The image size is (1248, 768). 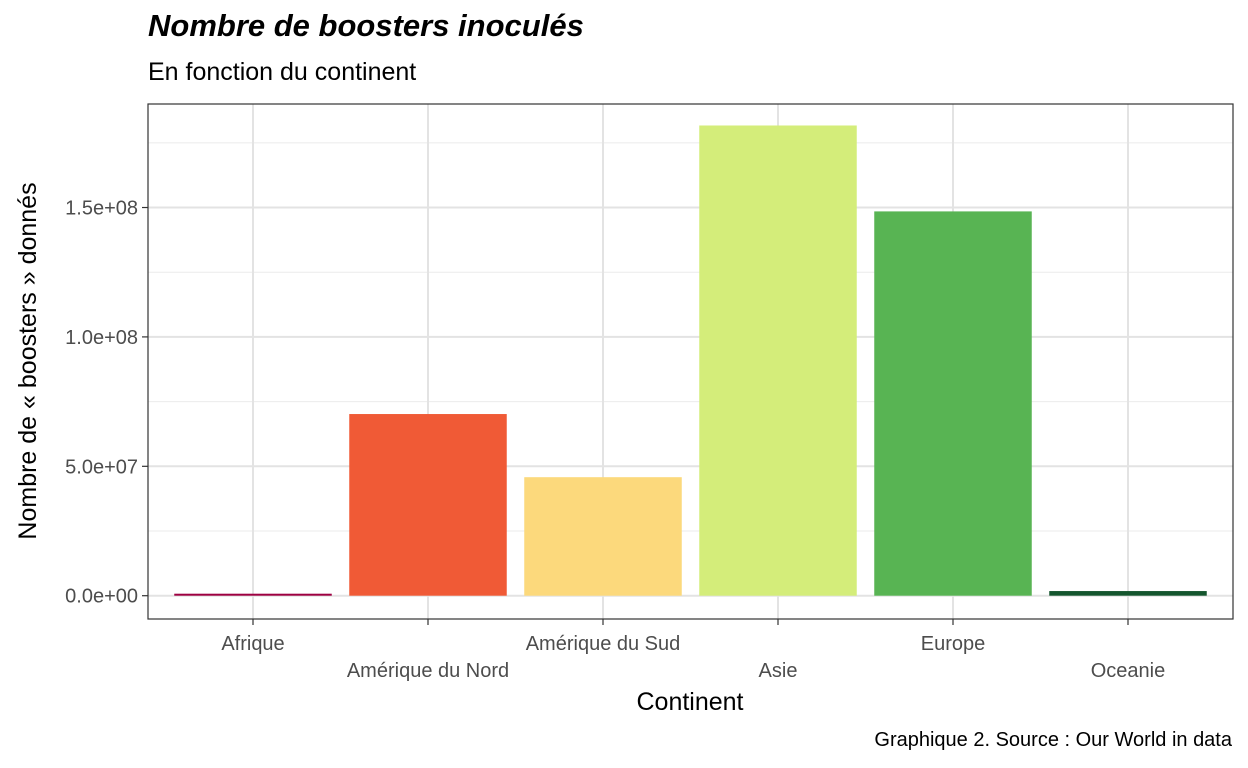 I want to click on x-tick-label: Europe, so click(x=953, y=644).